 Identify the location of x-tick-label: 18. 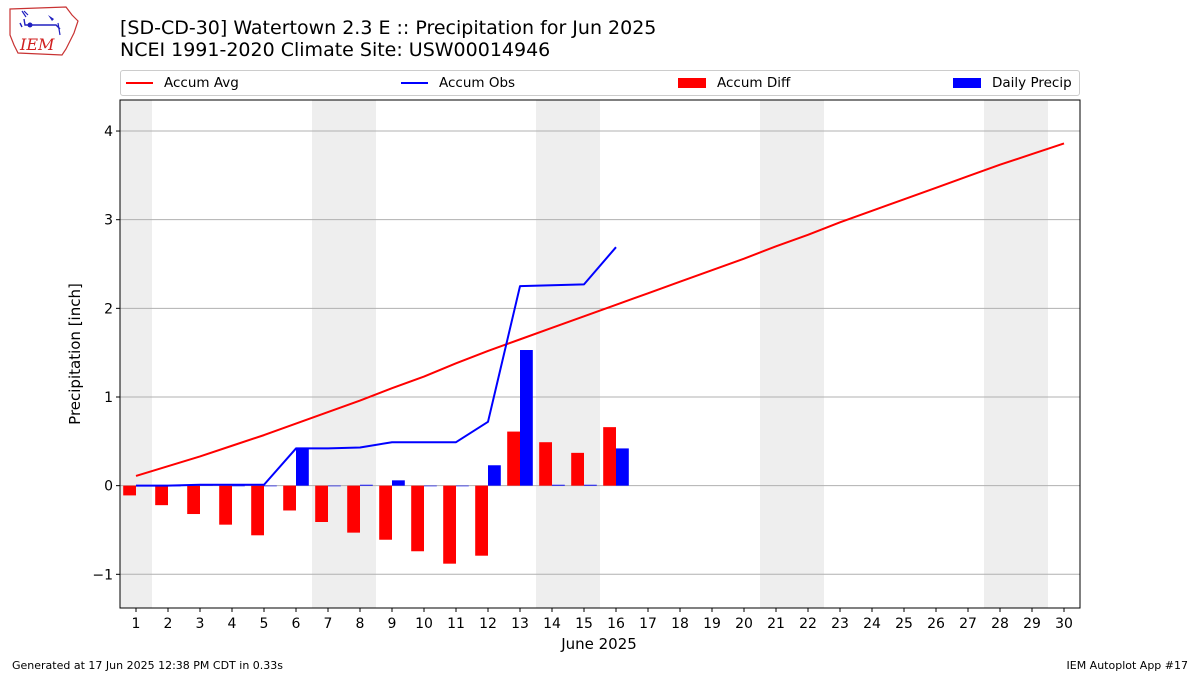
(680, 624).